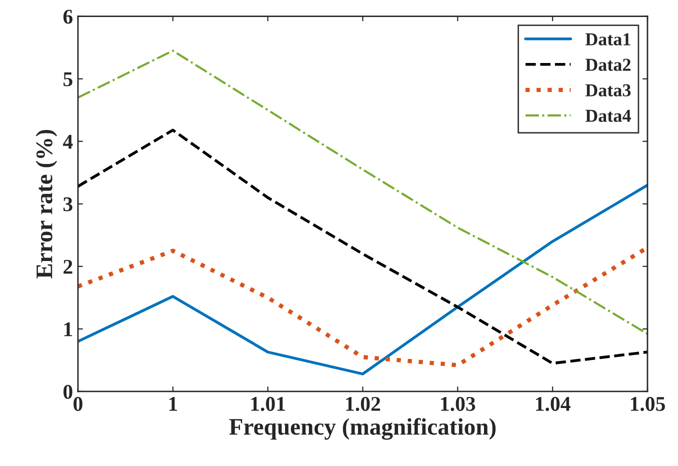 This screenshot has height=466, width=678. Describe the element at coordinates (173, 404) in the screenshot. I see `x-tick-label: 1` at that location.